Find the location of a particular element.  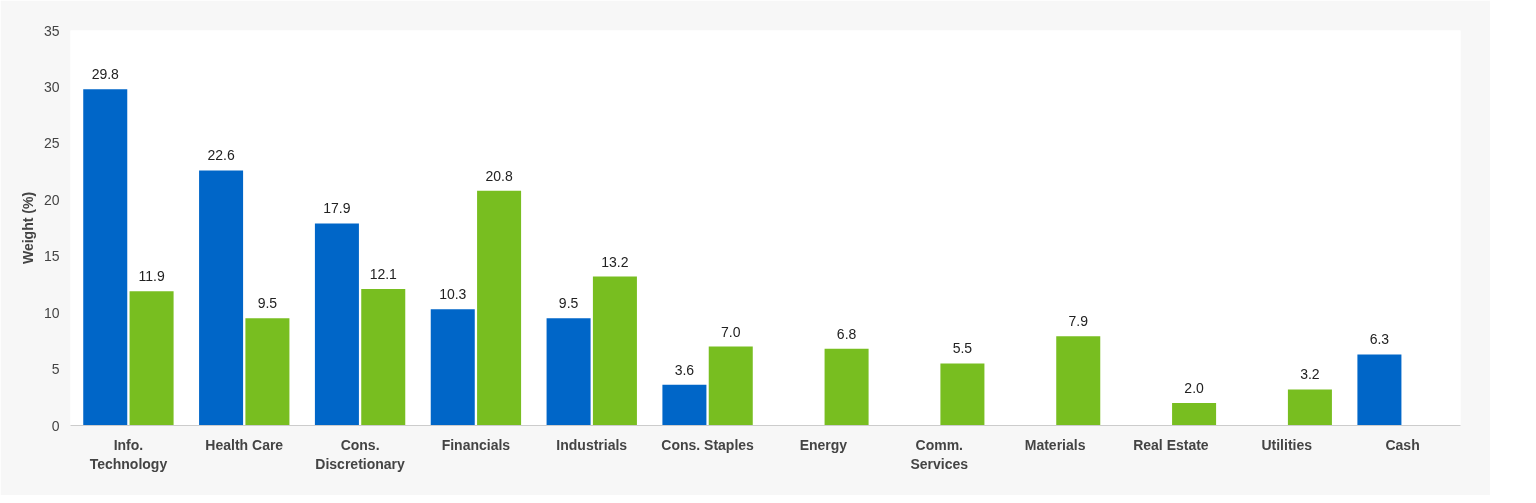

data-label: 3.2 is located at coordinates (1310, 374).